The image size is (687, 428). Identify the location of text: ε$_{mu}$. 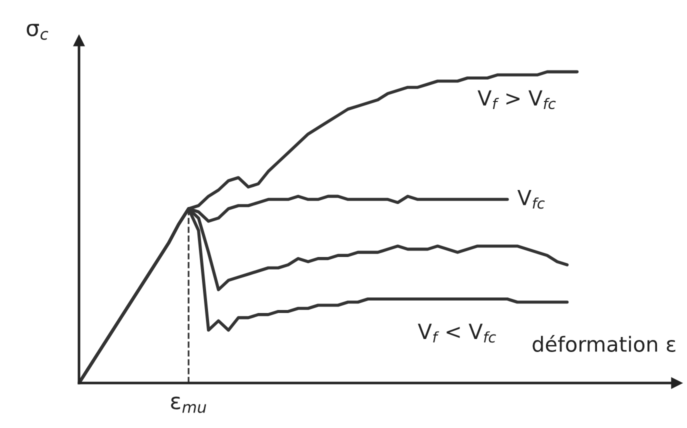
(188, 404).